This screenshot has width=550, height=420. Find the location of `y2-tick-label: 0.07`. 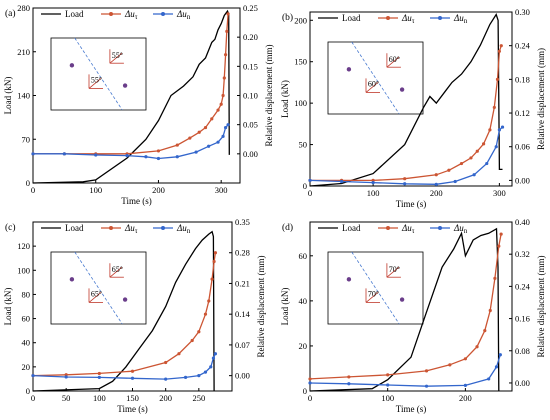

y2-tick-label: 0.07 is located at coordinates (242, 345).